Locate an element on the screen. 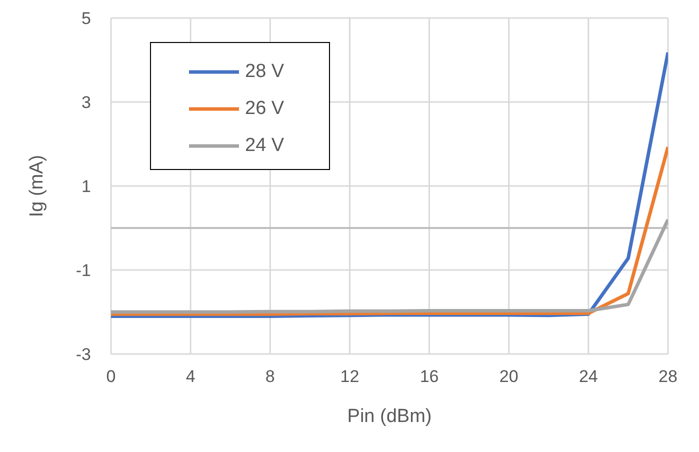 The width and height of the screenshot is (699, 452). y-tick-label: -3 is located at coordinates (83, 354).